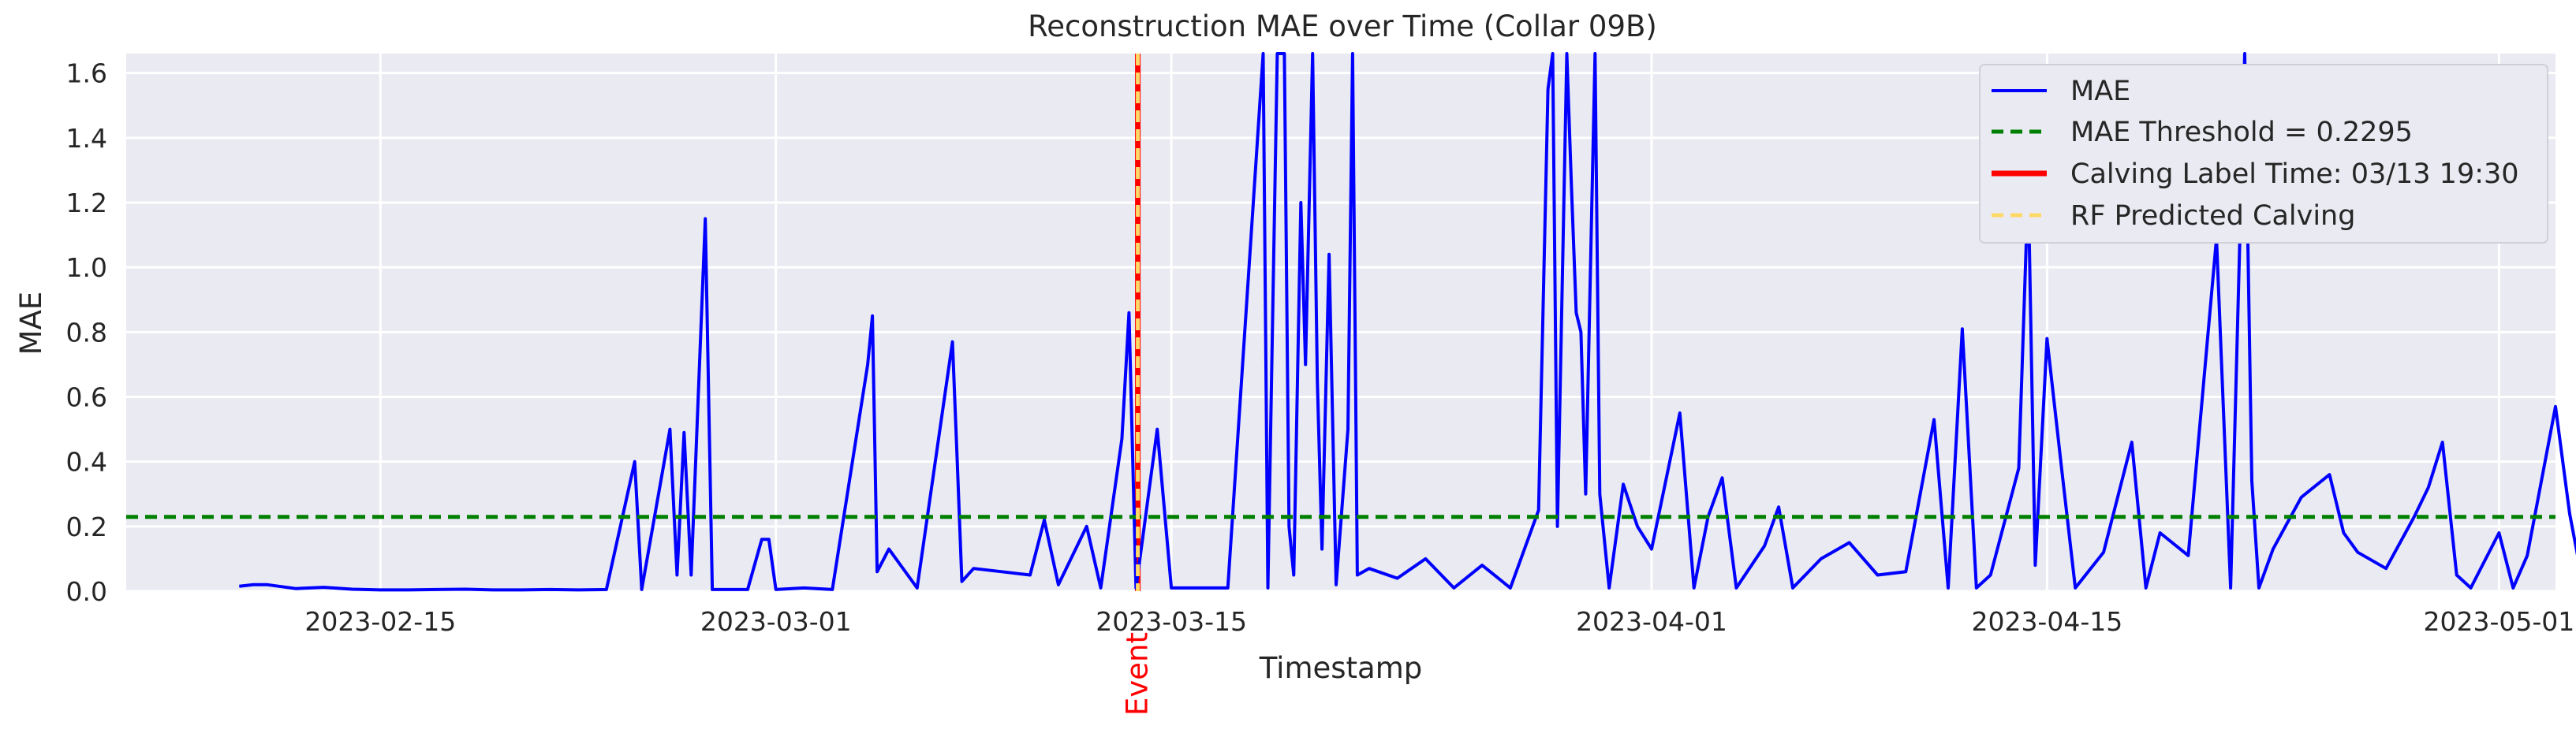  What do you see at coordinates (2498, 621) in the screenshot?
I see `x-tick-label: 2023-05-01` at bounding box center [2498, 621].